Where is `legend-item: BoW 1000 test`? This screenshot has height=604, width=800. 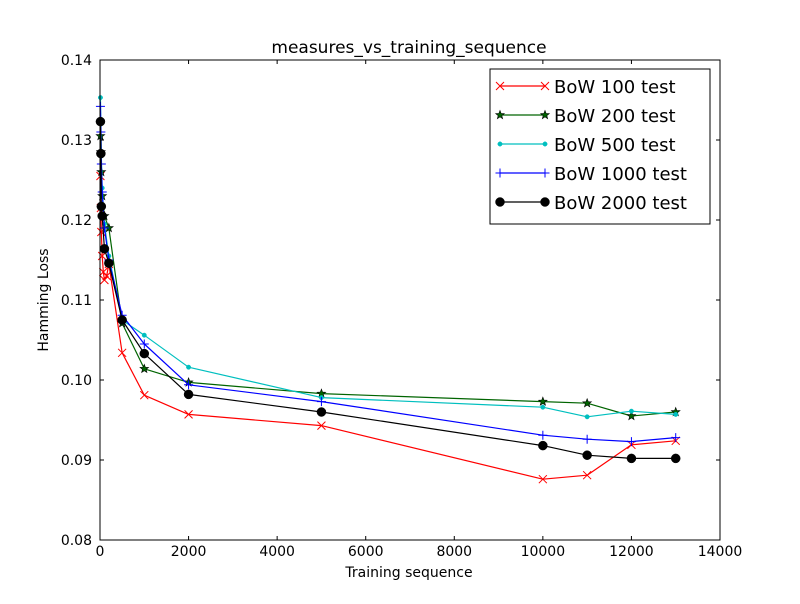
legend-item: BoW 1000 test is located at coordinates (591, 174).